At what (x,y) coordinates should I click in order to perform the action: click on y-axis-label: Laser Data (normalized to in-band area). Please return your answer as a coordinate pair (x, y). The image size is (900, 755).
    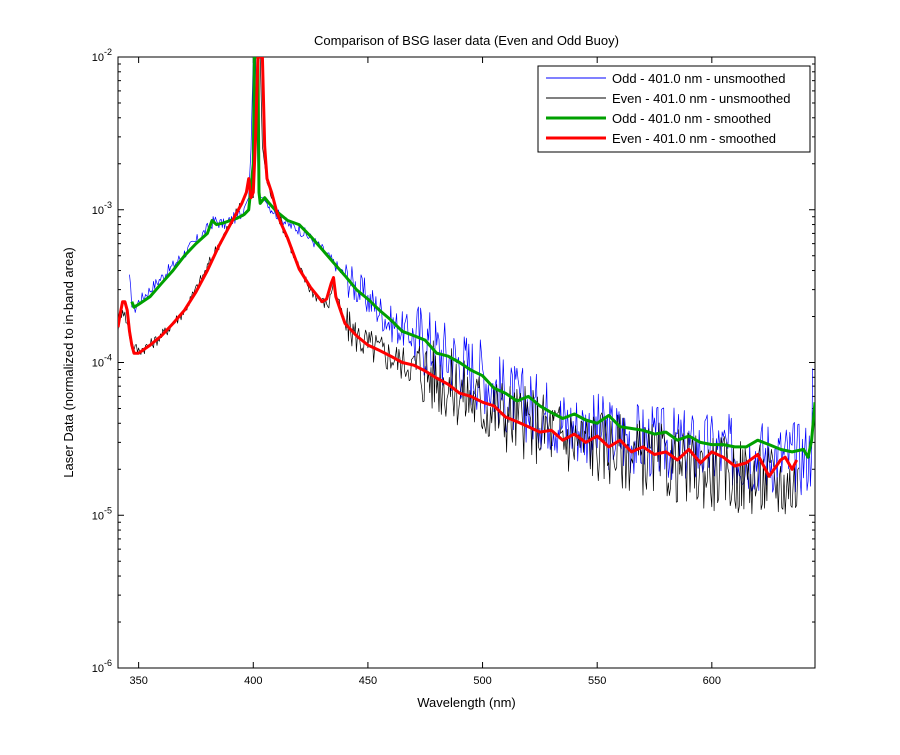
    Looking at the image, I should click on (68, 362).